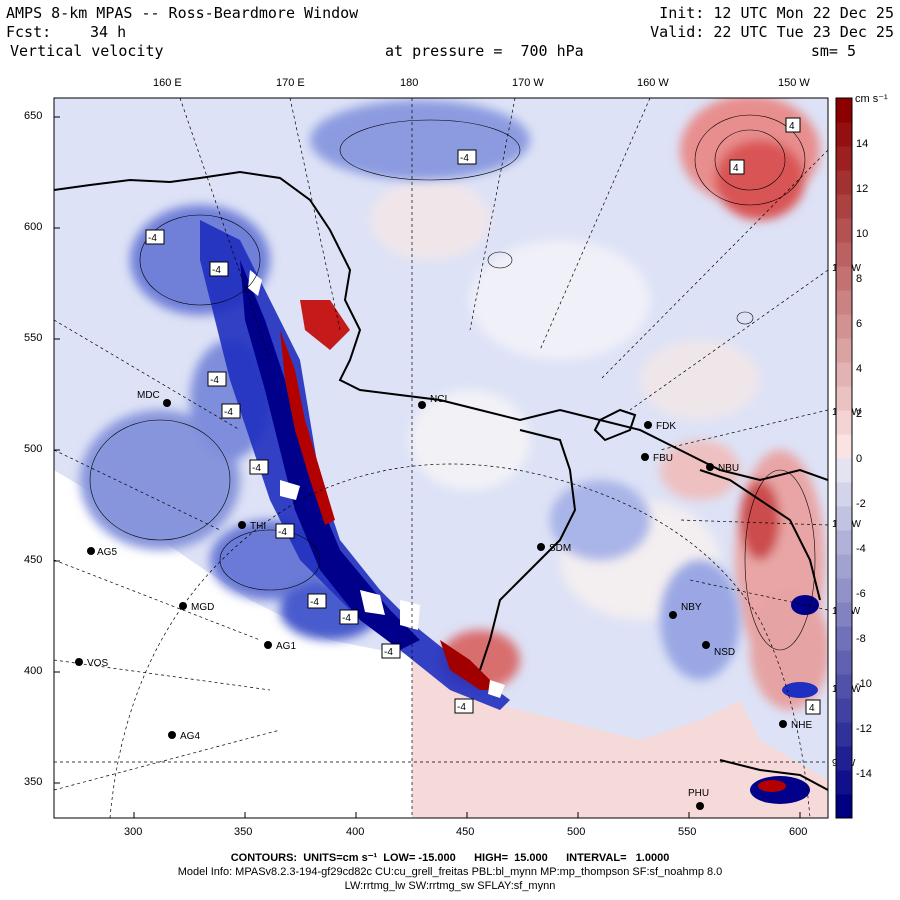  I want to click on colorbar-label: 12, so click(862, 189).